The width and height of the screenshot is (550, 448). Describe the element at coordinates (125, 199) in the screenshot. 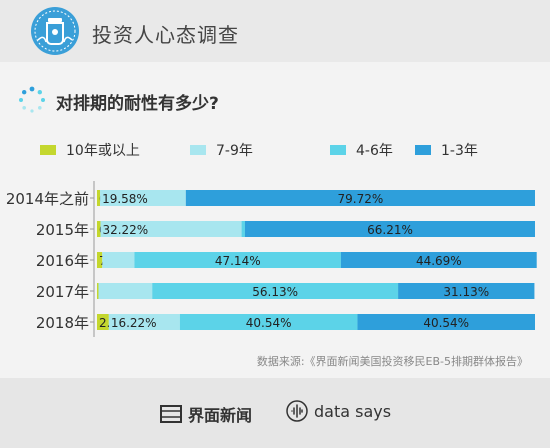

I see `data-label: 19.58%` at that location.